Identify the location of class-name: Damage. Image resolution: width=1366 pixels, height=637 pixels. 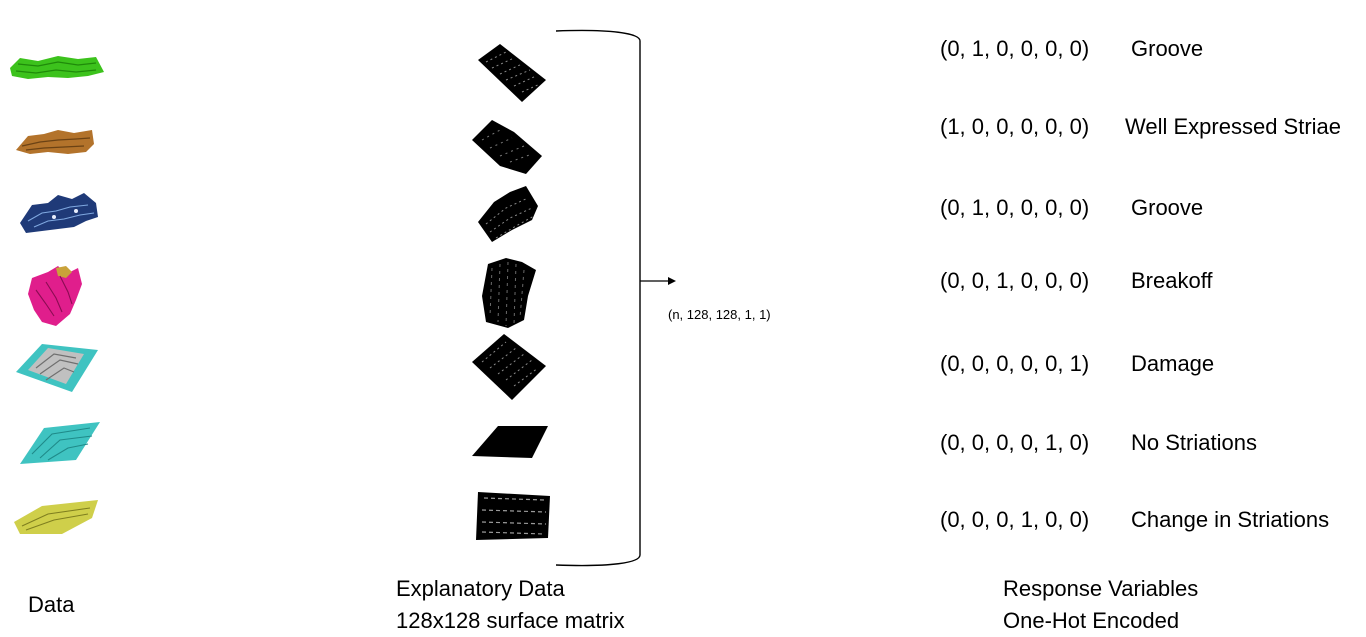
(1173, 363).